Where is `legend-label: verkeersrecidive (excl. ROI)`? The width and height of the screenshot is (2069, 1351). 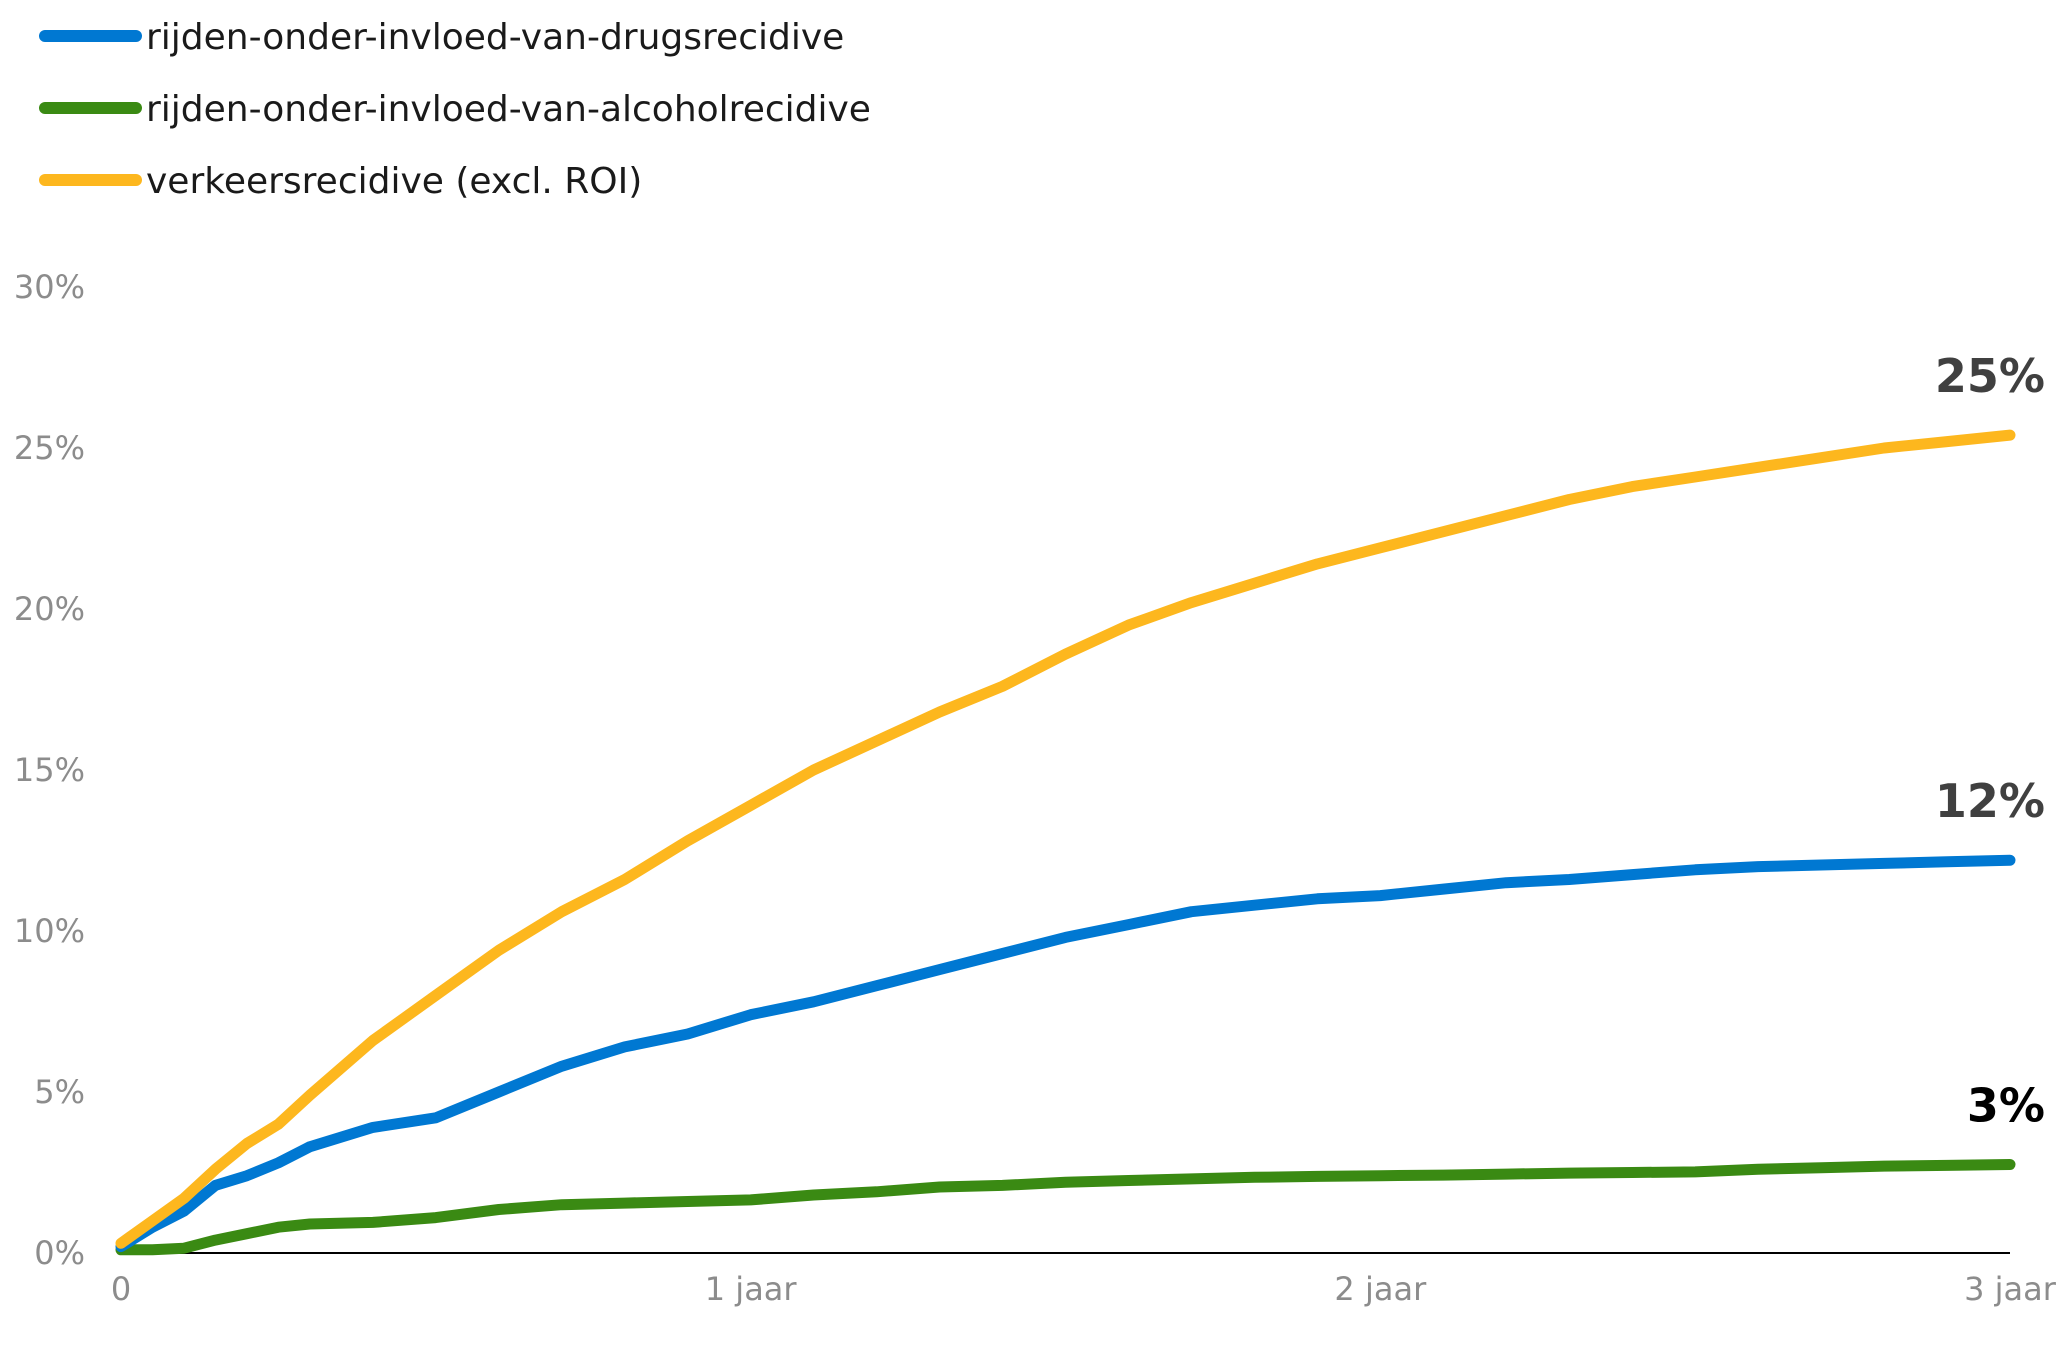
legend-label: verkeersrecidive (excl. ROI) is located at coordinates (394, 181).